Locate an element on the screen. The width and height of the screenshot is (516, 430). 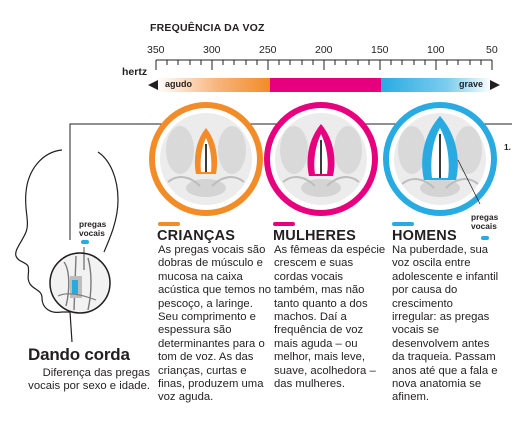
corner-mark: 1. is located at coordinates (507, 147).